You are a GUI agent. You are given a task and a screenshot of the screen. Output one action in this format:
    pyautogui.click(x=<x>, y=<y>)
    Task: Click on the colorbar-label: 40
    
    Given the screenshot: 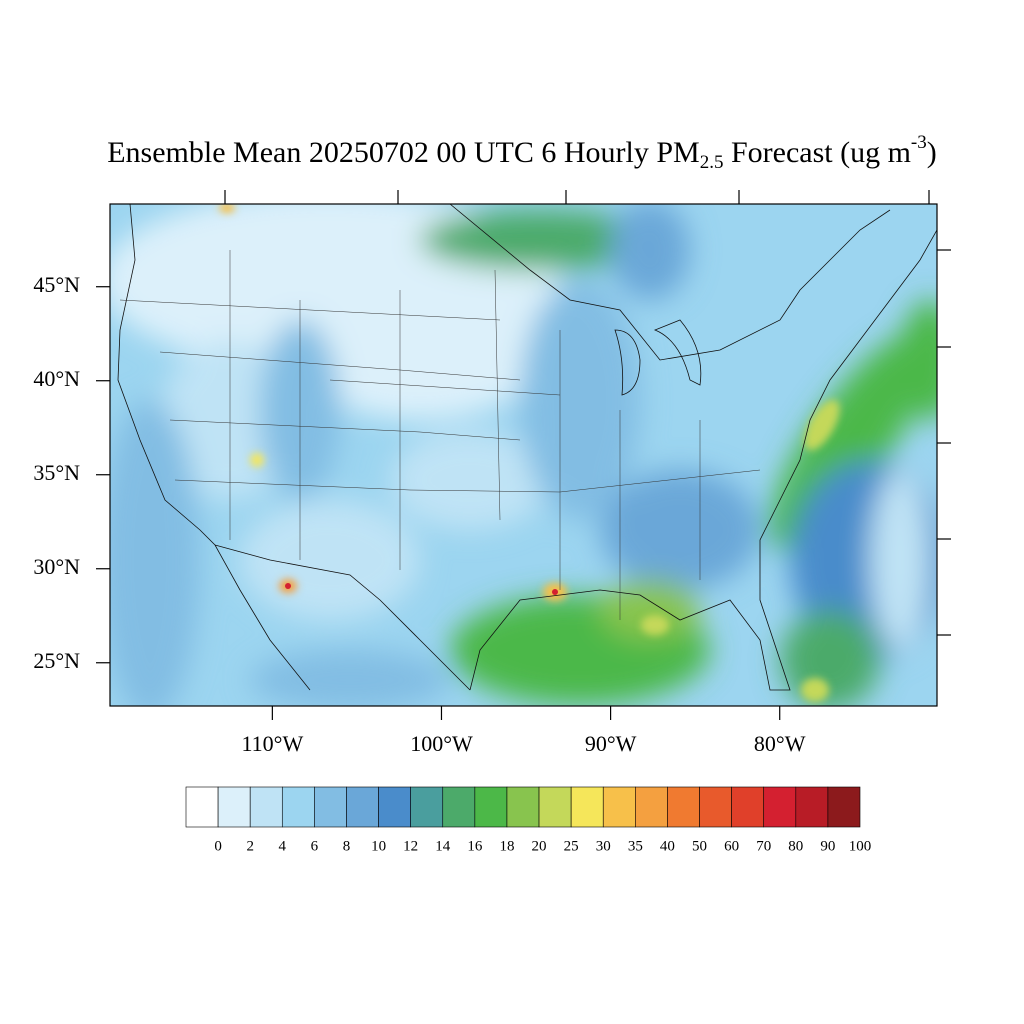 What is the action you would take?
    pyautogui.click(x=667, y=846)
    